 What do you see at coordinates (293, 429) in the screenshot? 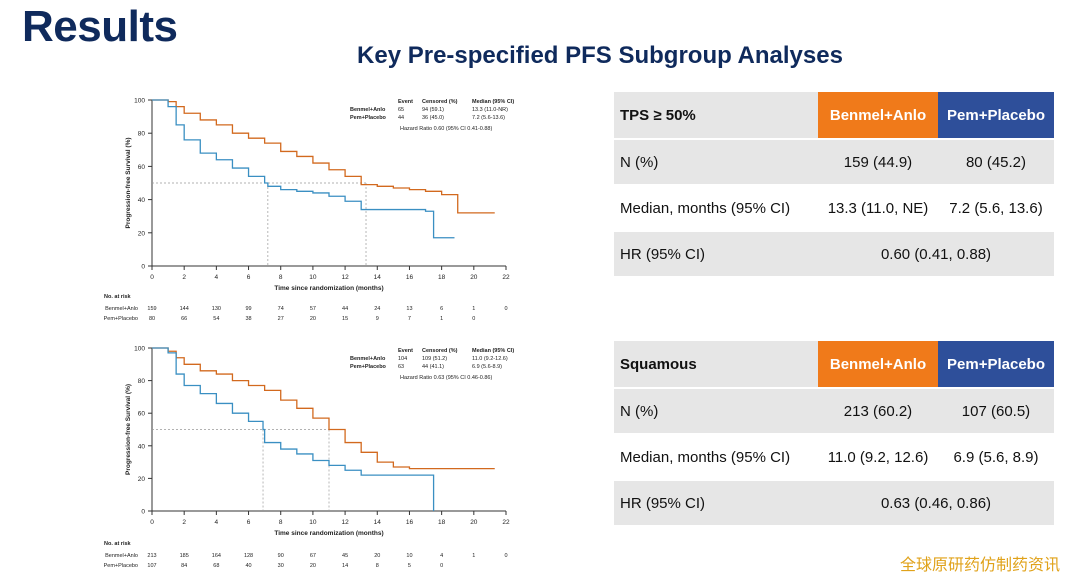
I see `km-curve-pem-placebo` at bounding box center [293, 429].